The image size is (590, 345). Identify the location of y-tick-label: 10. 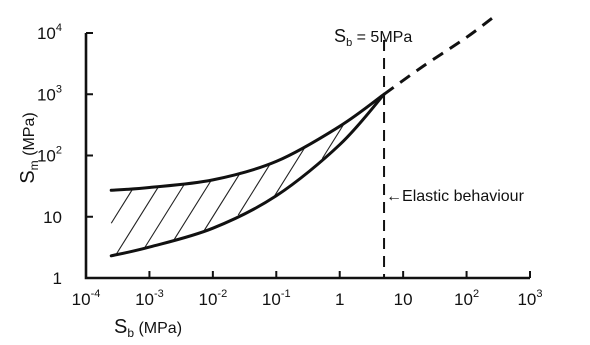
(52, 217).